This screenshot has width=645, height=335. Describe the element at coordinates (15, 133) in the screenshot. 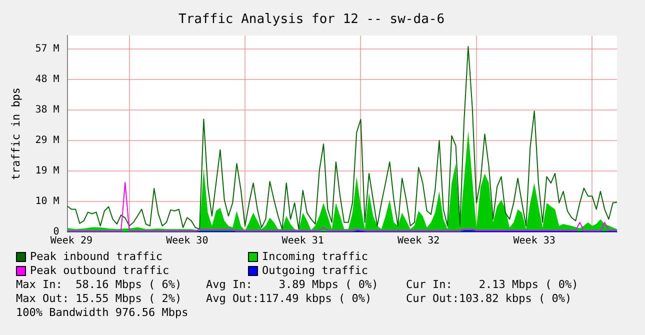

I see `y-axis-title: traffic in bps` at that location.